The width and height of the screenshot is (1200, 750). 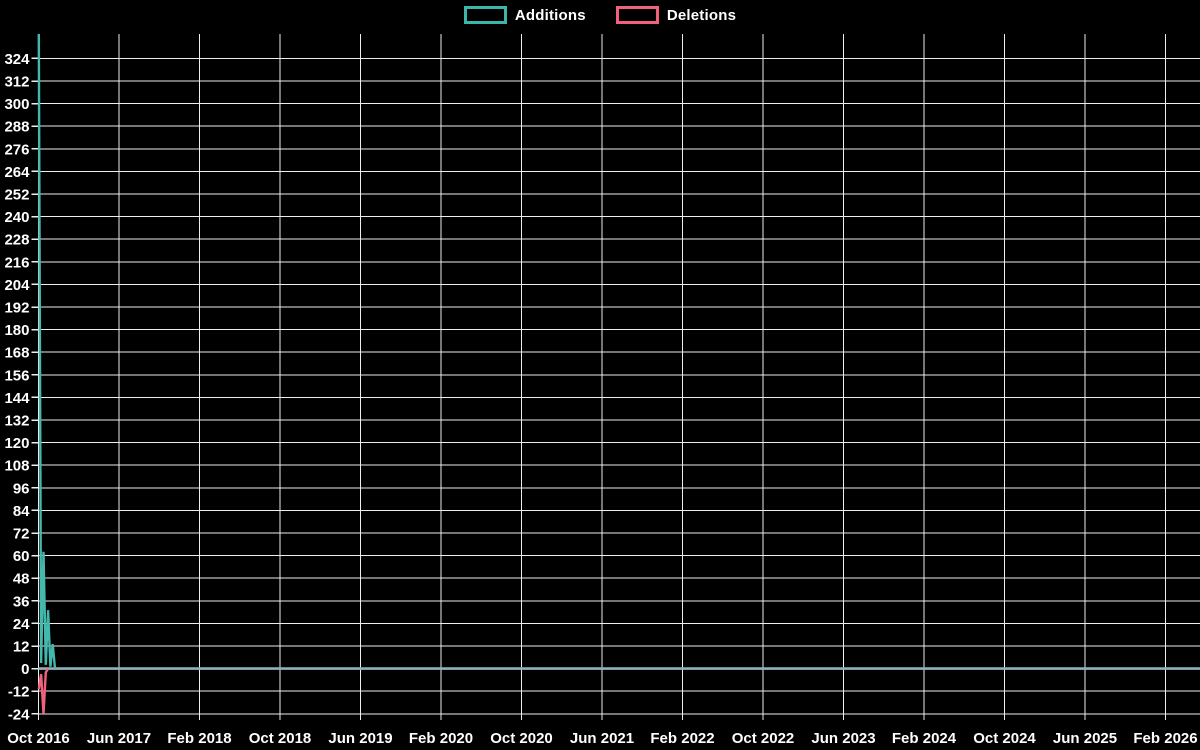 I want to click on legend-item-additions: Additions, so click(x=524, y=15).